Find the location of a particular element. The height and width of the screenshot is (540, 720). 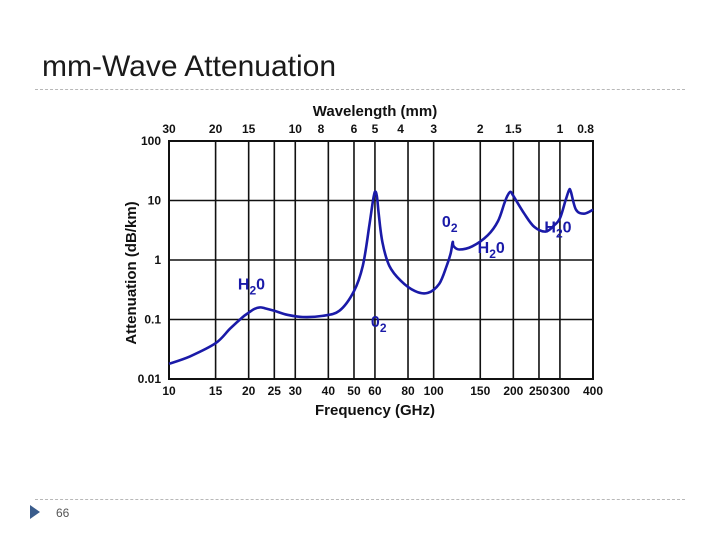

top-tick-label: 20 is located at coordinates (216, 129).